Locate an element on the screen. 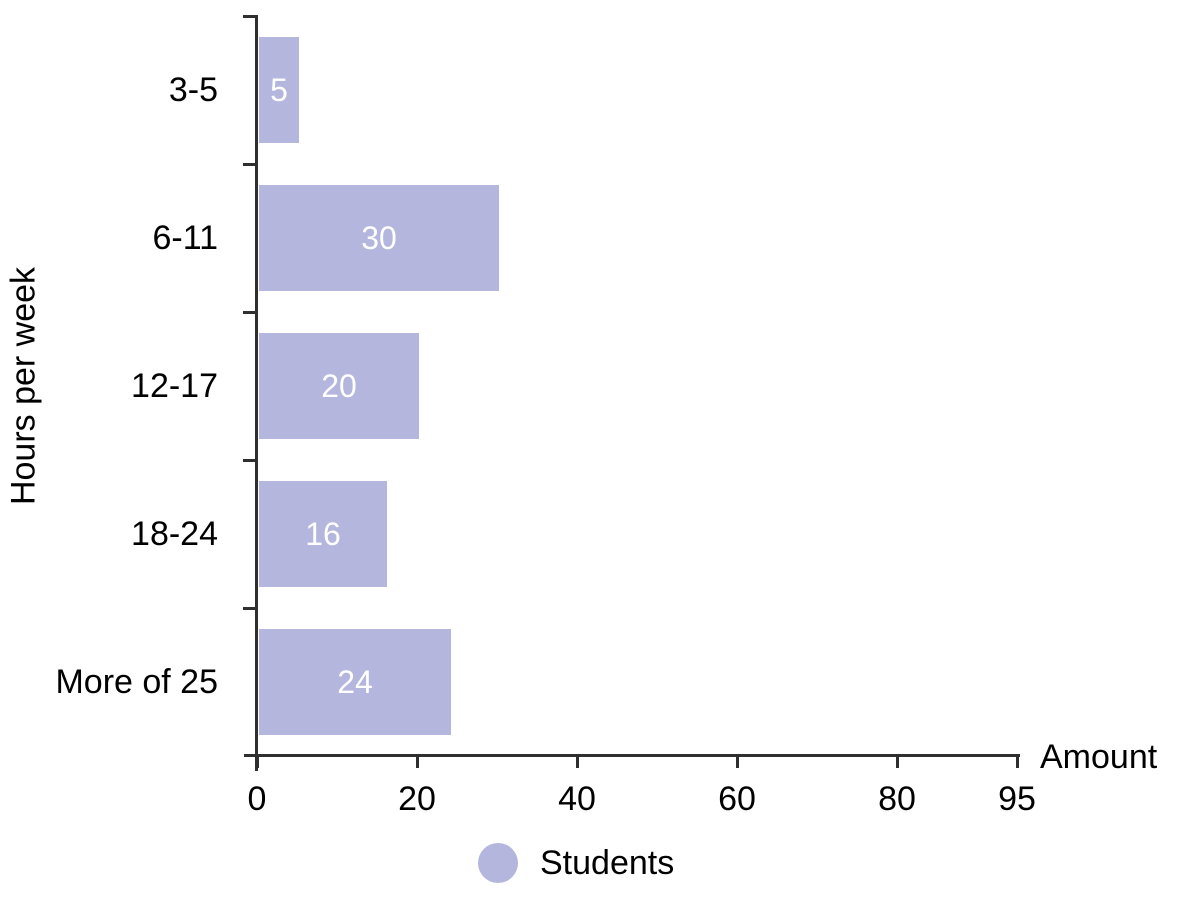 The width and height of the screenshot is (1200, 900). category-label: More of 25 is located at coordinates (136, 682).